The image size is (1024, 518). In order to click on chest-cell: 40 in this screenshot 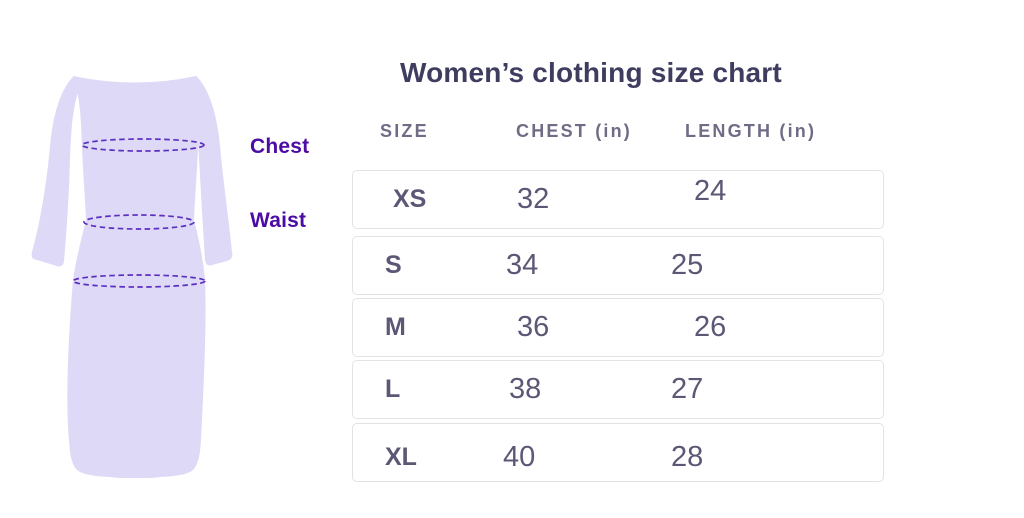, I will do `click(519, 457)`.